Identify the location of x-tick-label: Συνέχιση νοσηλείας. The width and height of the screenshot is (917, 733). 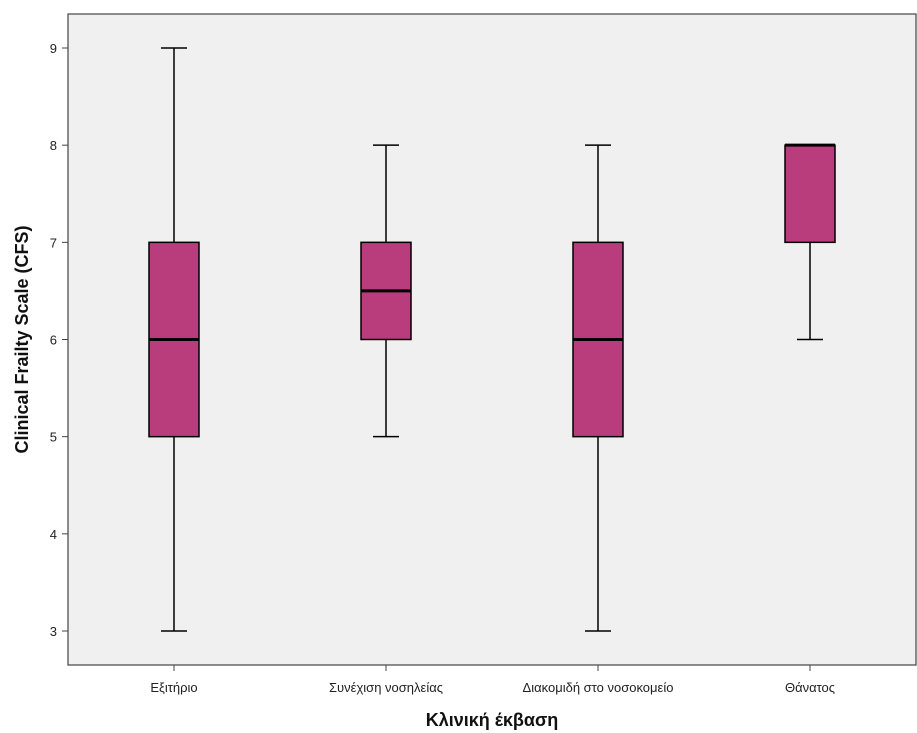
(386, 687).